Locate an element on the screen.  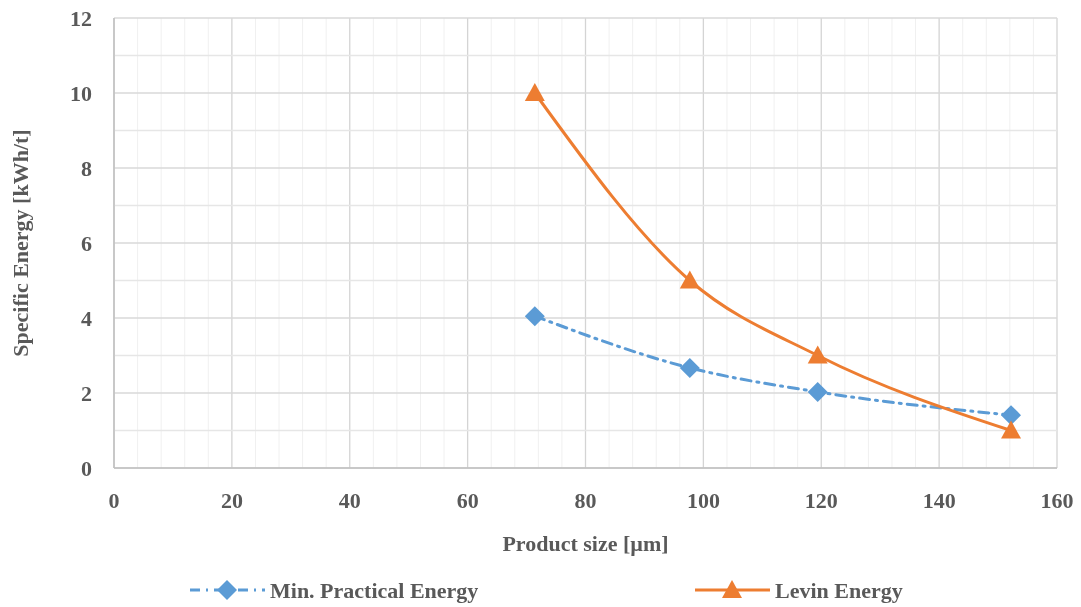
x-tick-label: 80 is located at coordinates (585, 500).